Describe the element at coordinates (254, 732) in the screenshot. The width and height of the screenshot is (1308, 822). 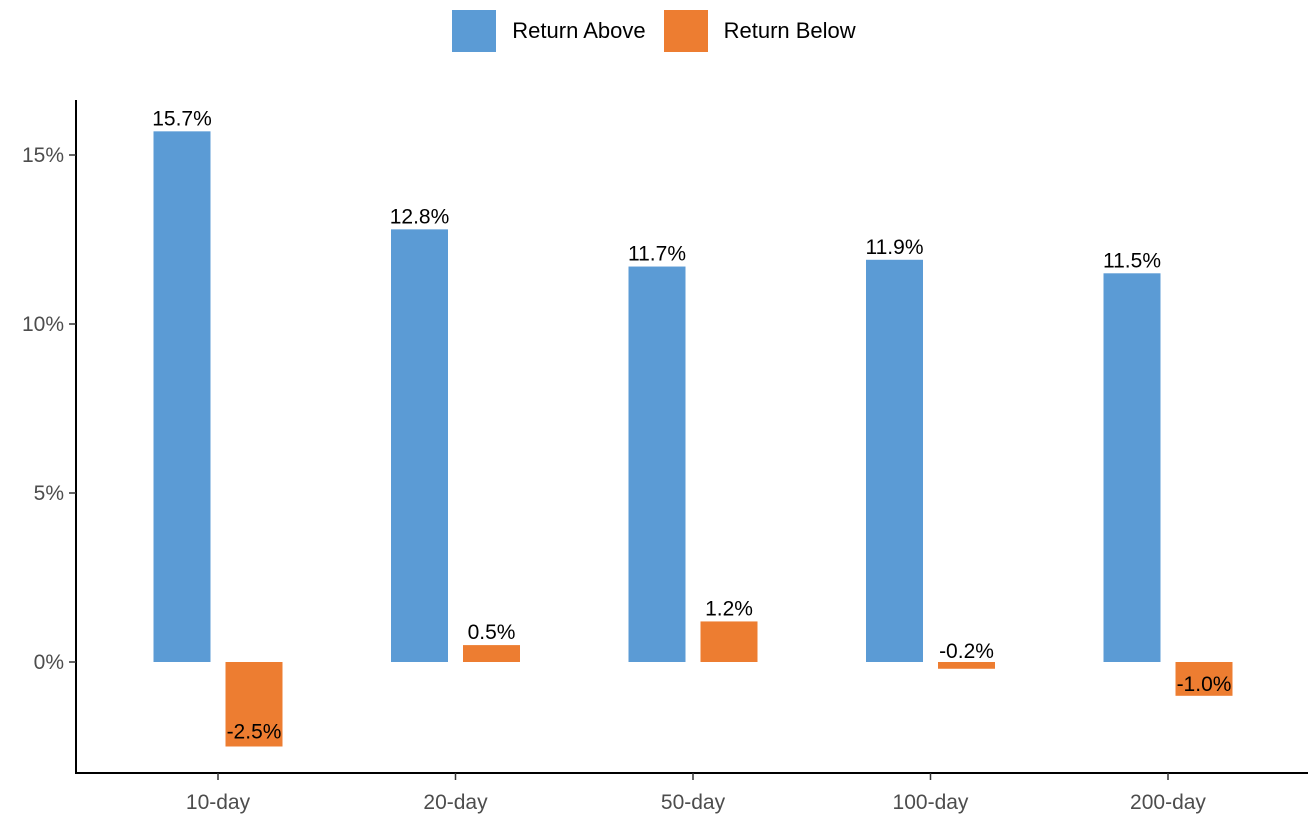
I see `data-label: -2.5%` at that location.